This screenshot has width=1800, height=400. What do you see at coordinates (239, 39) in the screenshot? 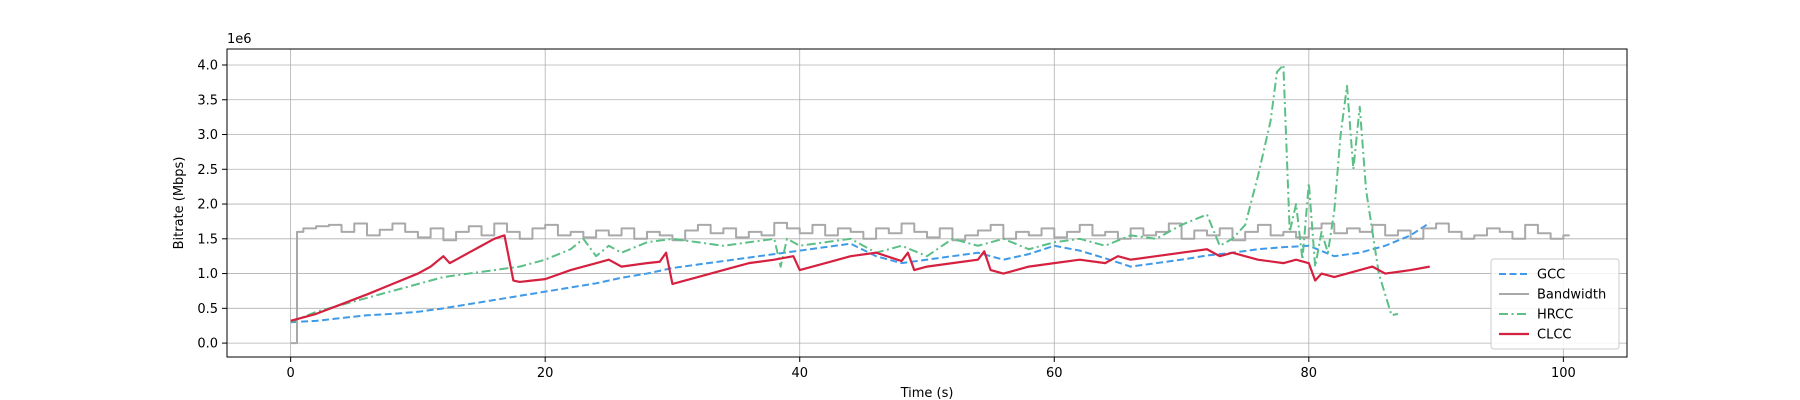
I see `y-offset-label: 1e6` at bounding box center [239, 39].